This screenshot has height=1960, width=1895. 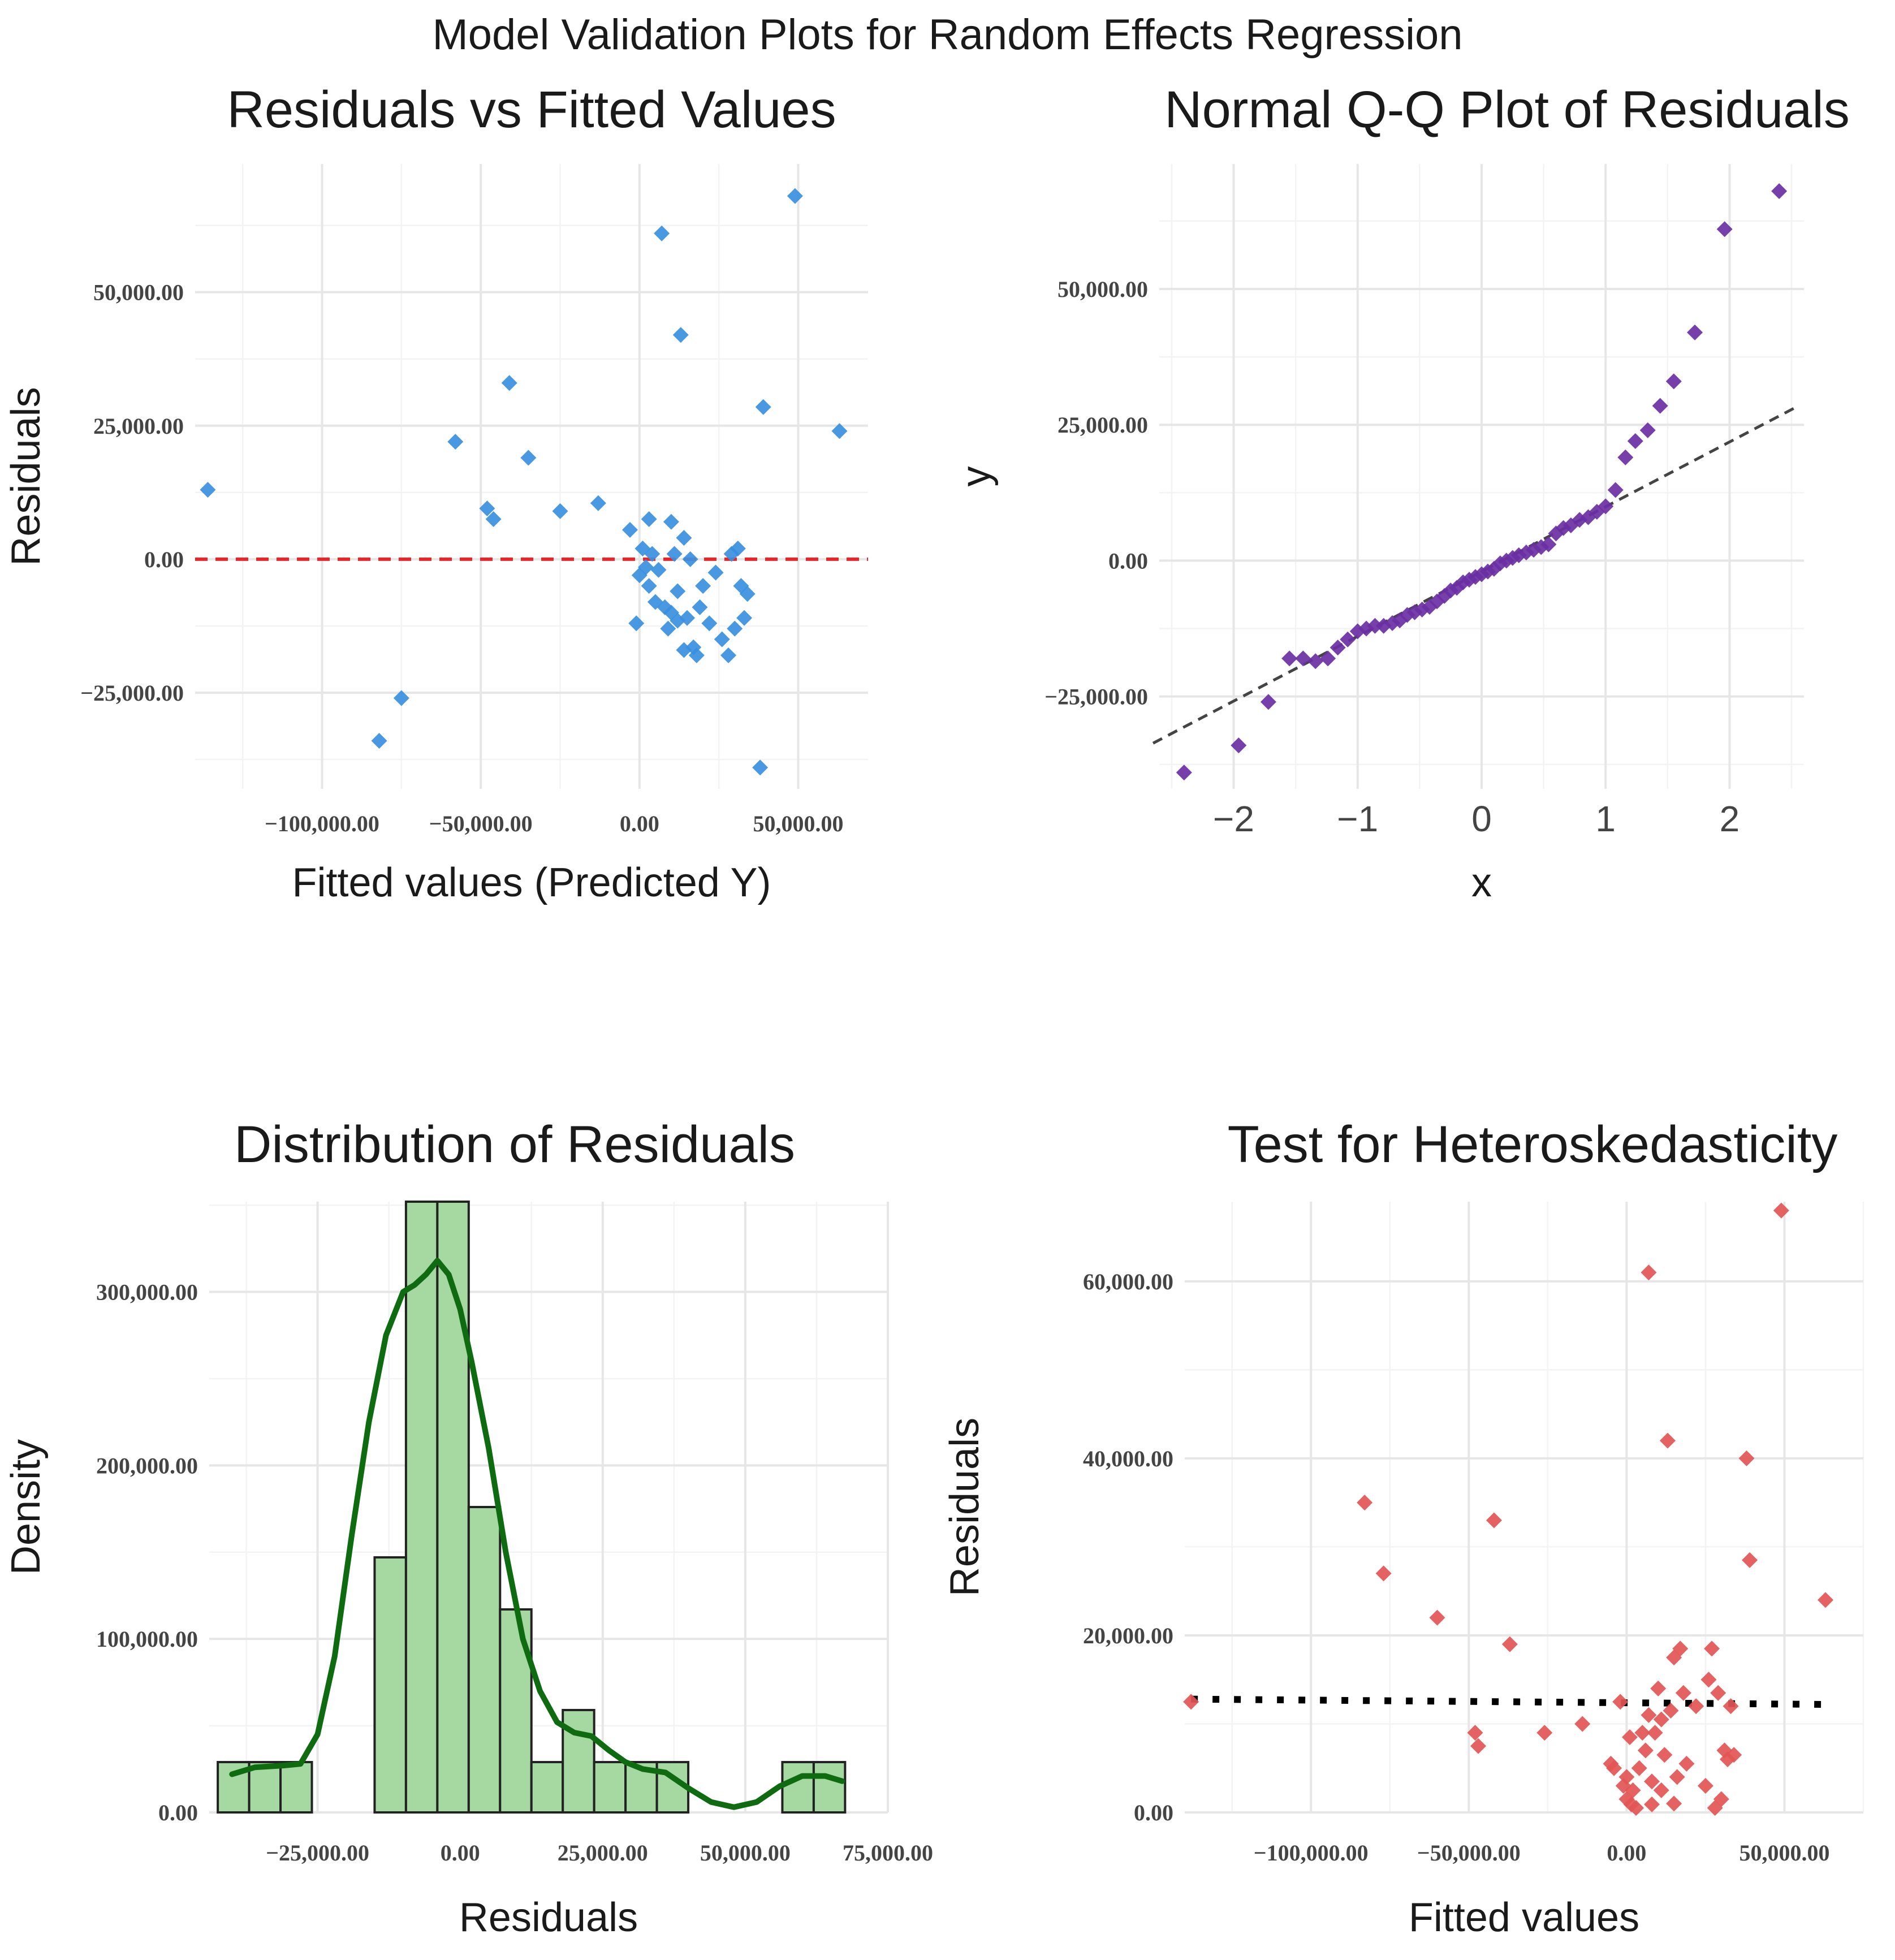 I want to click on x-tick-label: −2, so click(x=1233, y=818).